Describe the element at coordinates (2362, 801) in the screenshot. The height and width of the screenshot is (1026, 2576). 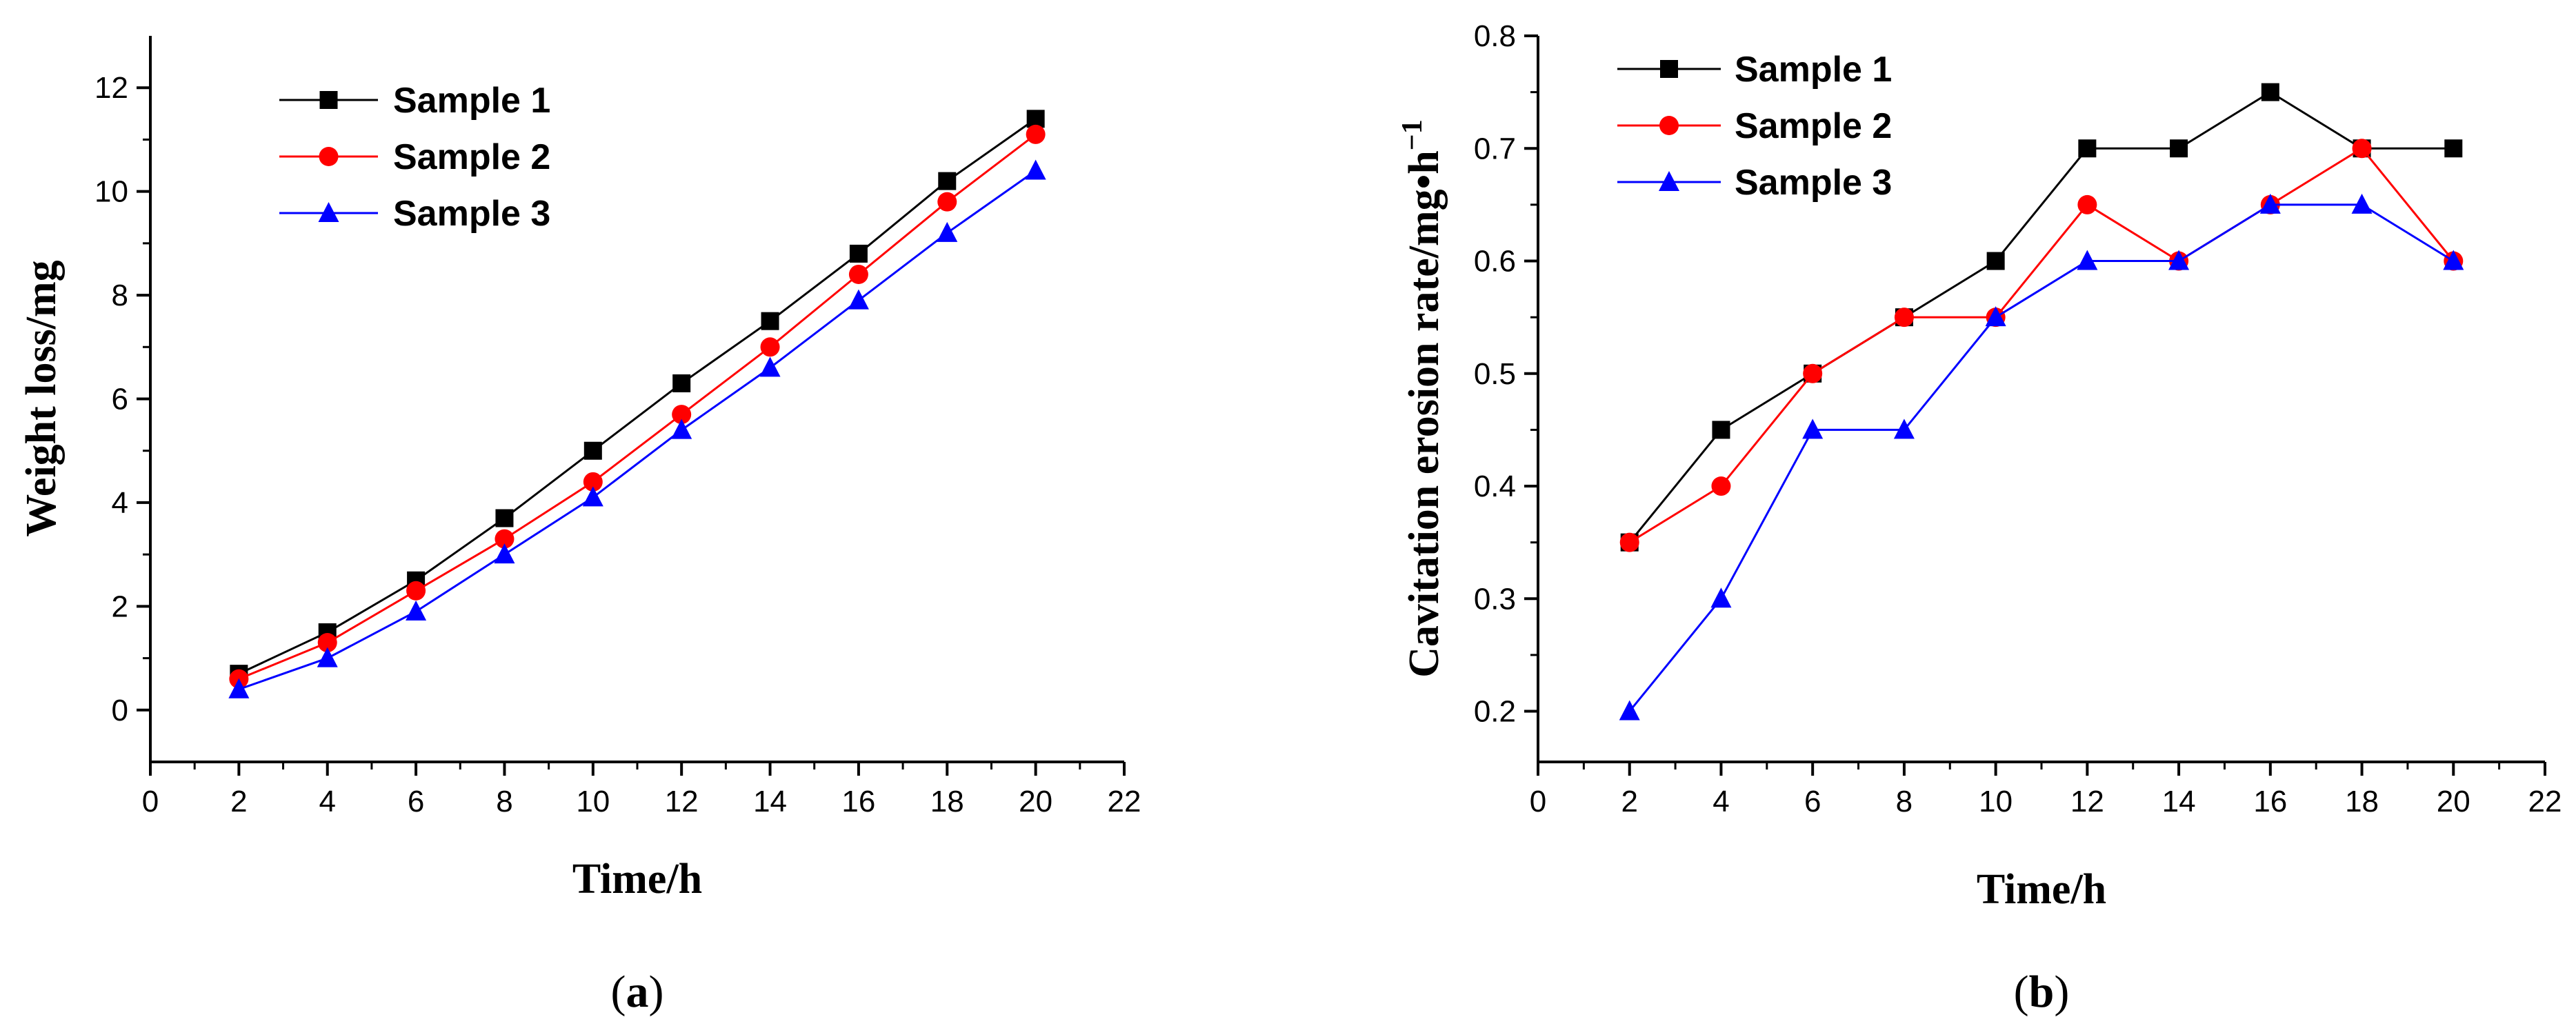
I see `x-tick-label: 18` at that location.